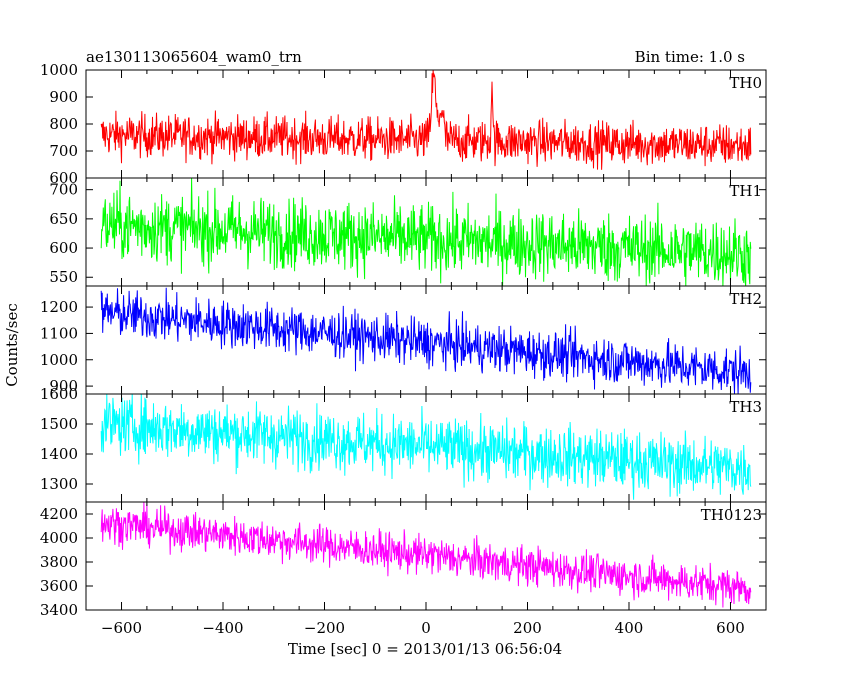  What do you see at coordinates (425, 649) in the screenshot?
I see `x-axis-label: Time [sec] 0 = 2013/01/13 06:56:04` at bounding box center [425, 649].